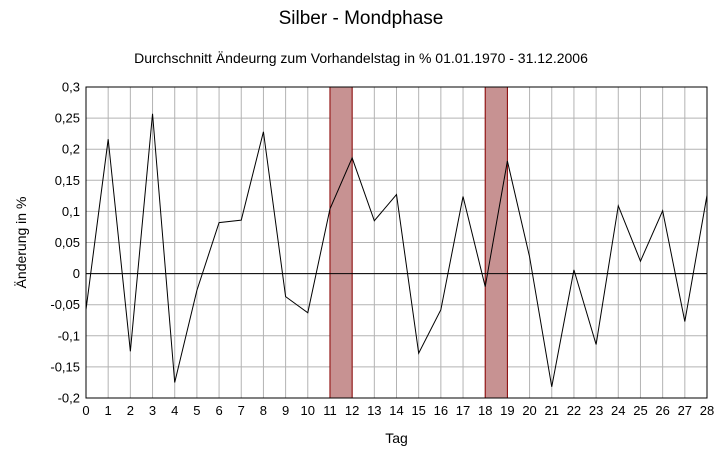 The height and width of the screenshot is (462, 722). Describe the element at coordinates (308, 410) in the screenshot. I see `x-tick-label: 10` at that location.